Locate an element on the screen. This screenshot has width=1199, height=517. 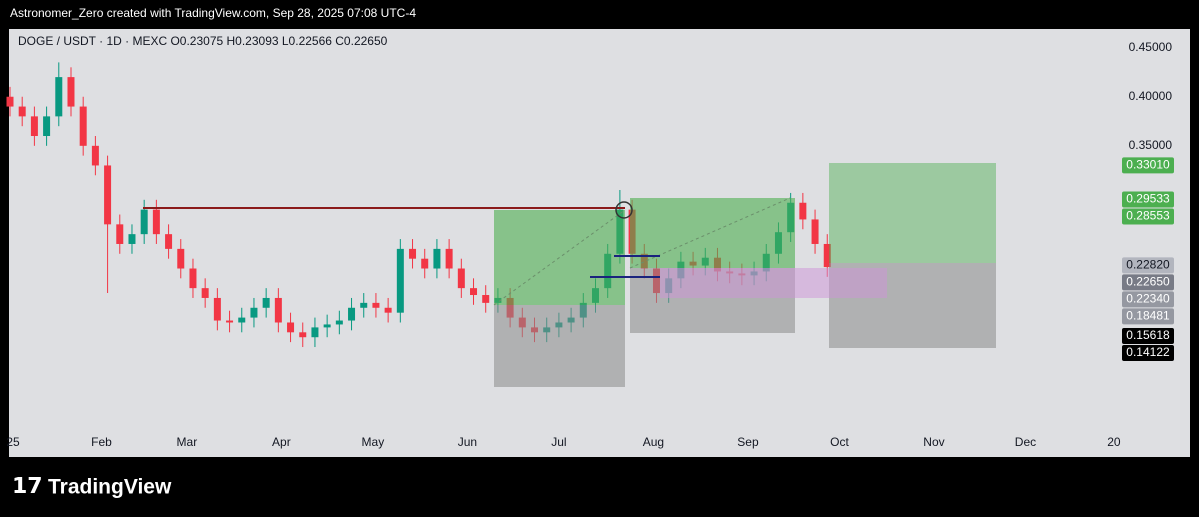
y-tick-label: 0.40000 is located at coordinates (1151, 96).